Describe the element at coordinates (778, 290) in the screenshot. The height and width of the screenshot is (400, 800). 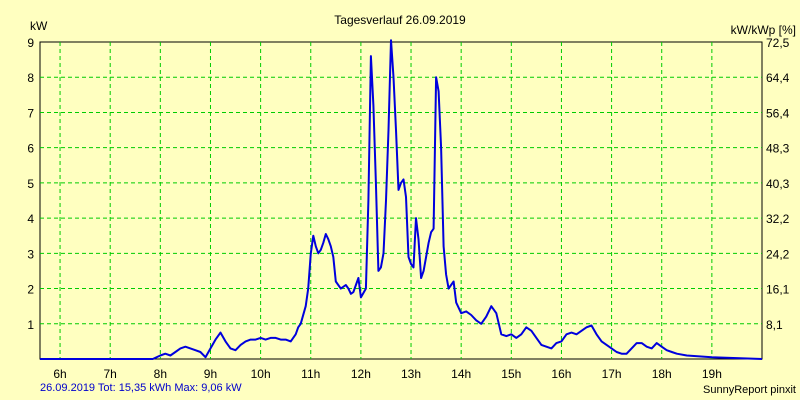
I see `y-tick-label-right: 16,1` at that location.